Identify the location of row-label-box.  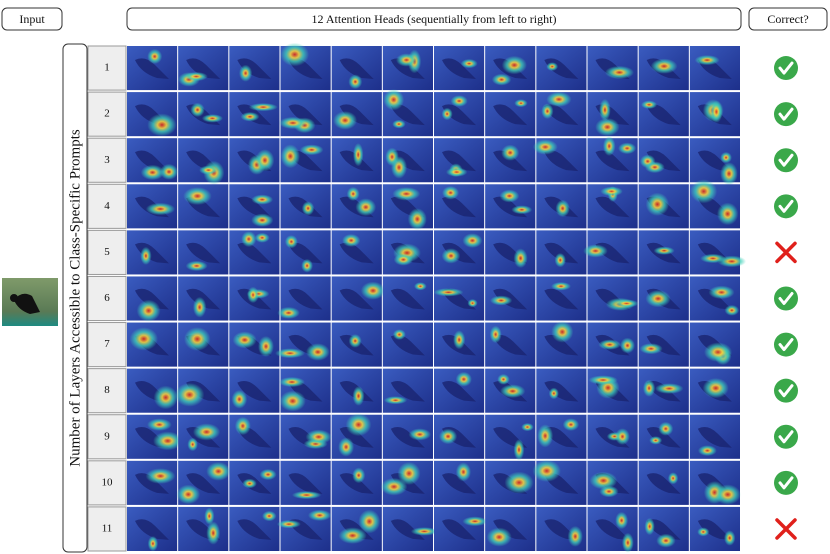
(107, 160).